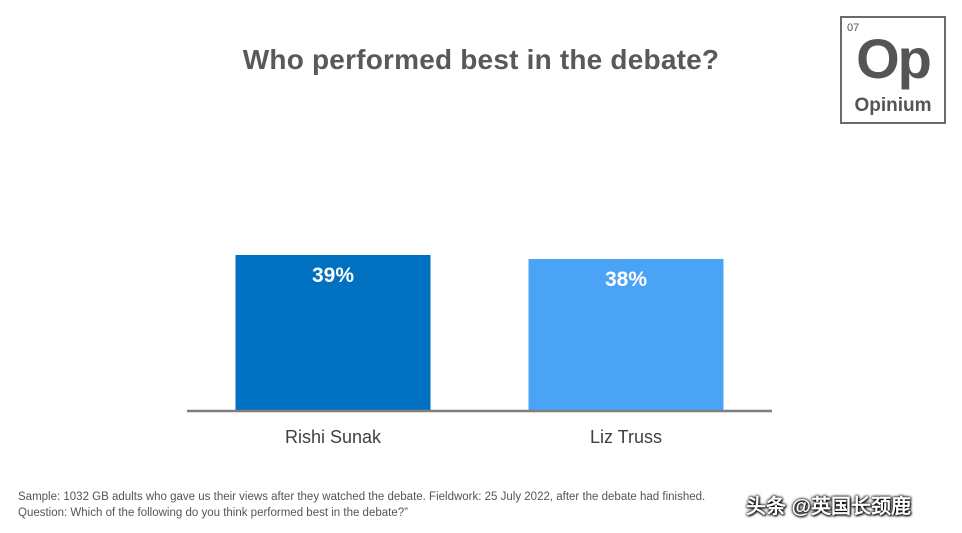 The height and width of the screenshot is (533, 962). What do you see at coordinates (829, 507) in the screenshot?
I see `watermark: 头条 @英国长颈鹿` at bounding box center [829, 507].